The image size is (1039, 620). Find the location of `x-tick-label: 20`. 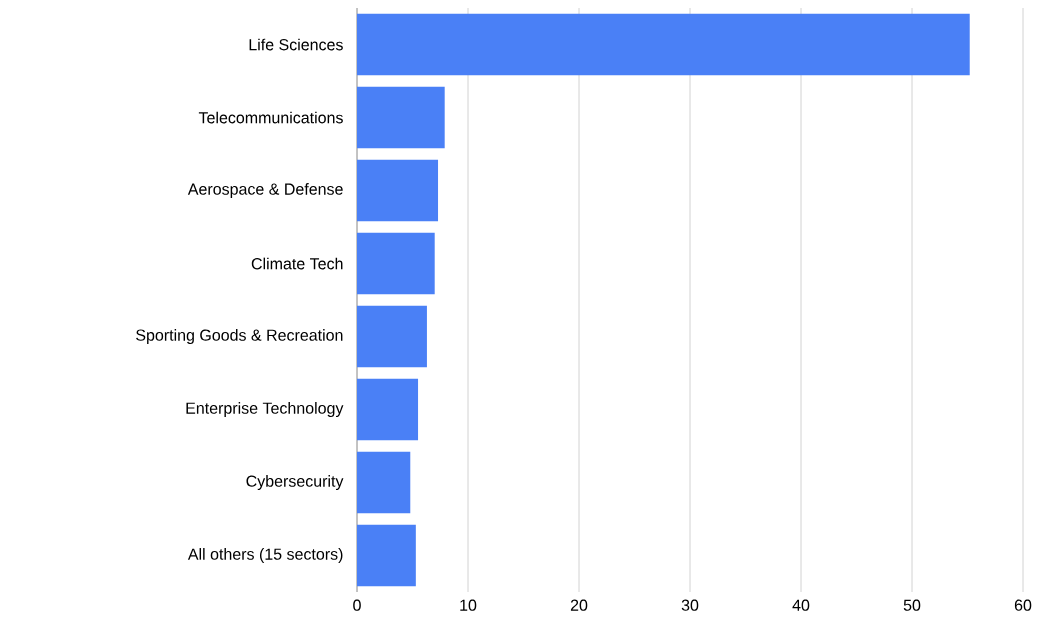

x-tick-label: 20 is located at coordinates (579, 605).